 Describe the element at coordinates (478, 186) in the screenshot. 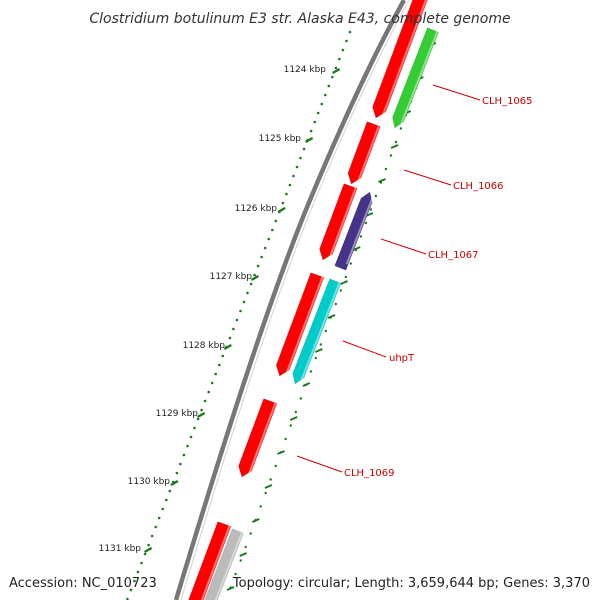

I see `gene-label-clh-1066: CLH_1066` at that location.